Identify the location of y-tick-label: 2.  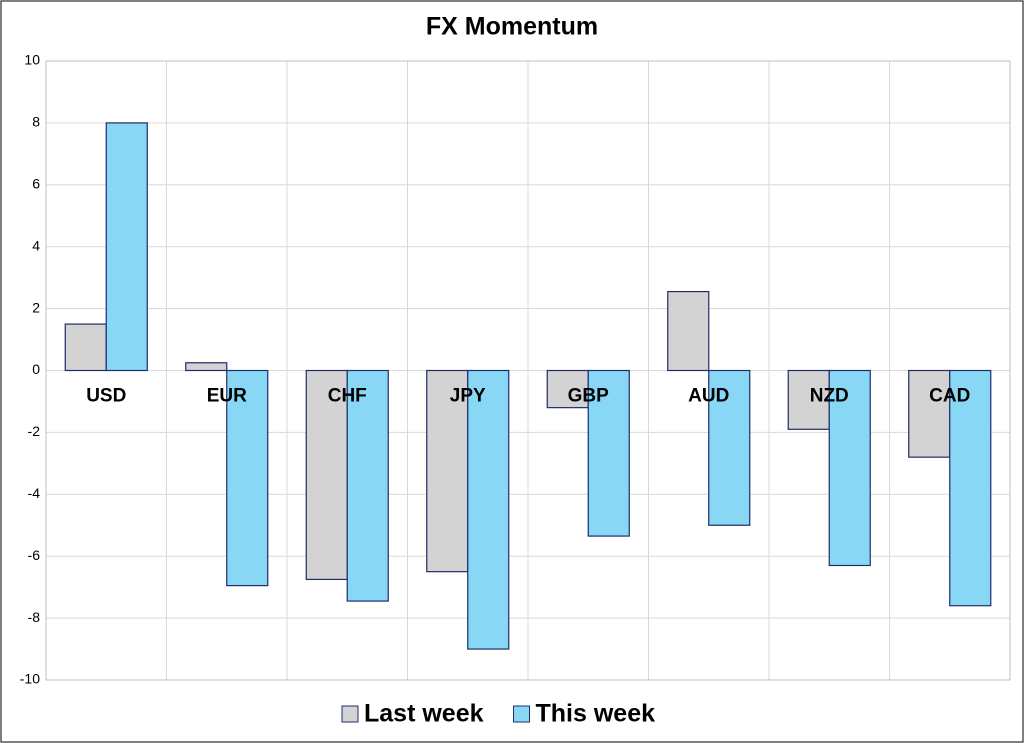
(36, 307).